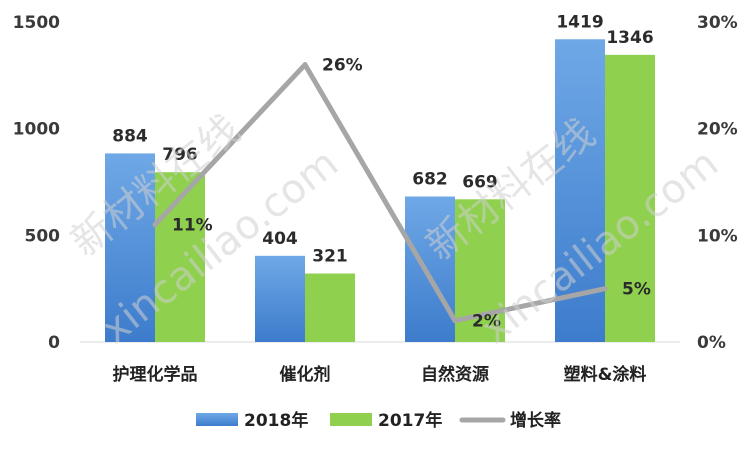 The image size is (756, 450). Describe the element at coordinates (305, 374) in the screenshot. I see `category-label: 催化剂` at that location.